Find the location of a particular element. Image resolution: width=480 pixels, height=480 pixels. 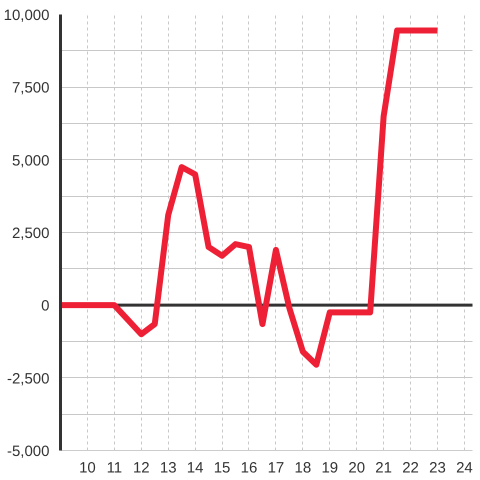

y-tick-label: 5,000 is located at coordinates (31, 161).